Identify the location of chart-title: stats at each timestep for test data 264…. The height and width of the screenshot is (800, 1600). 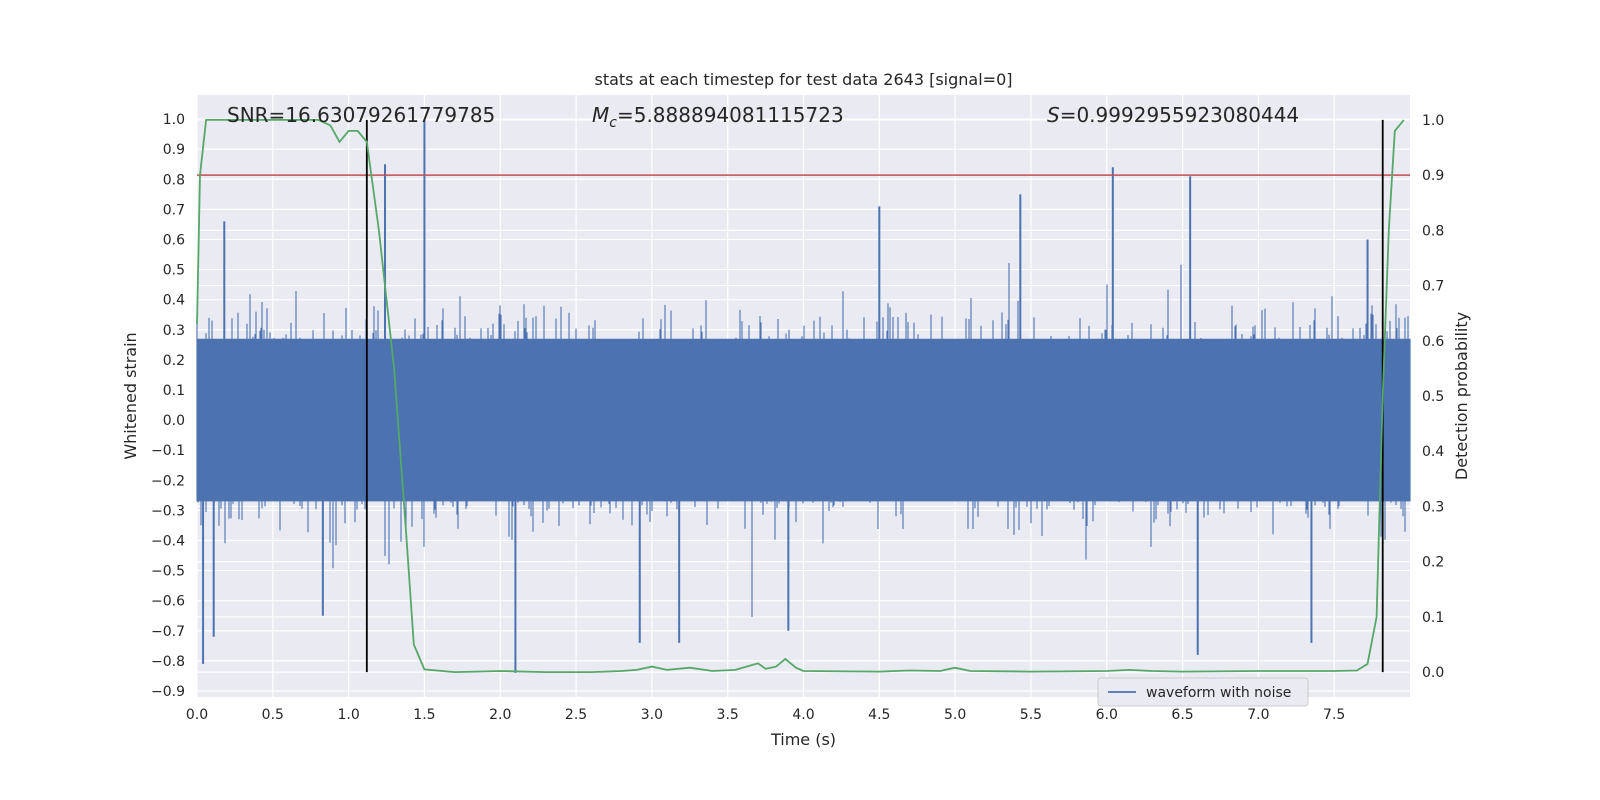
(803, 79).